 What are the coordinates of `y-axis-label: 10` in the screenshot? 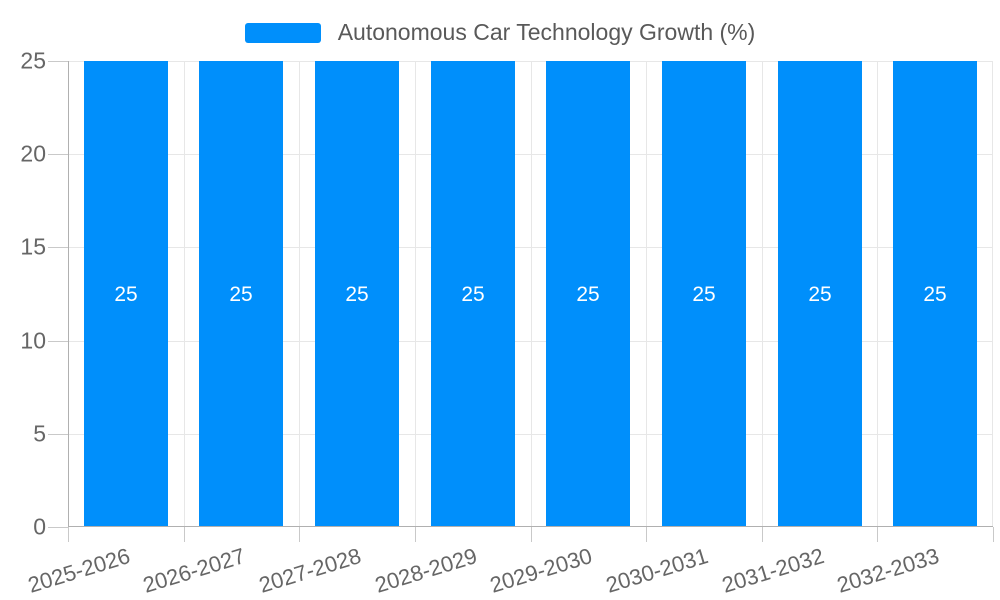 It's located at (33, 340).